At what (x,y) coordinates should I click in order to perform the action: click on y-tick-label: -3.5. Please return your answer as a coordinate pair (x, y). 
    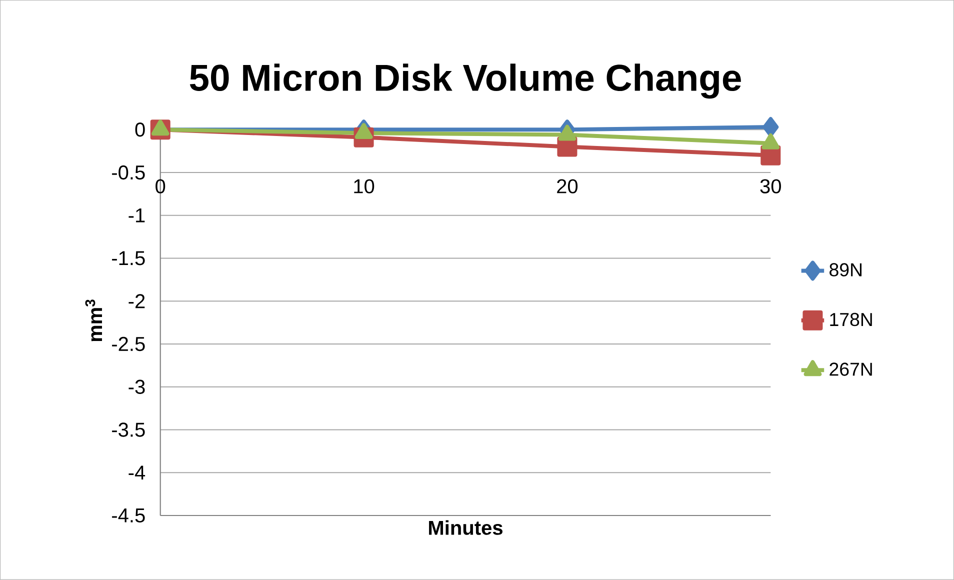
    Looking at the image, I should click on (128, 429).